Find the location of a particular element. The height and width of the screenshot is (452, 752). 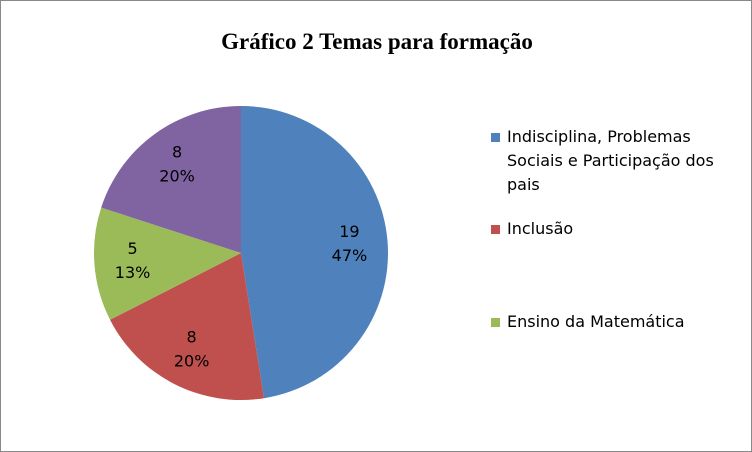

legend-label: Ensino da Matemática is located at coordinates (596, 321).